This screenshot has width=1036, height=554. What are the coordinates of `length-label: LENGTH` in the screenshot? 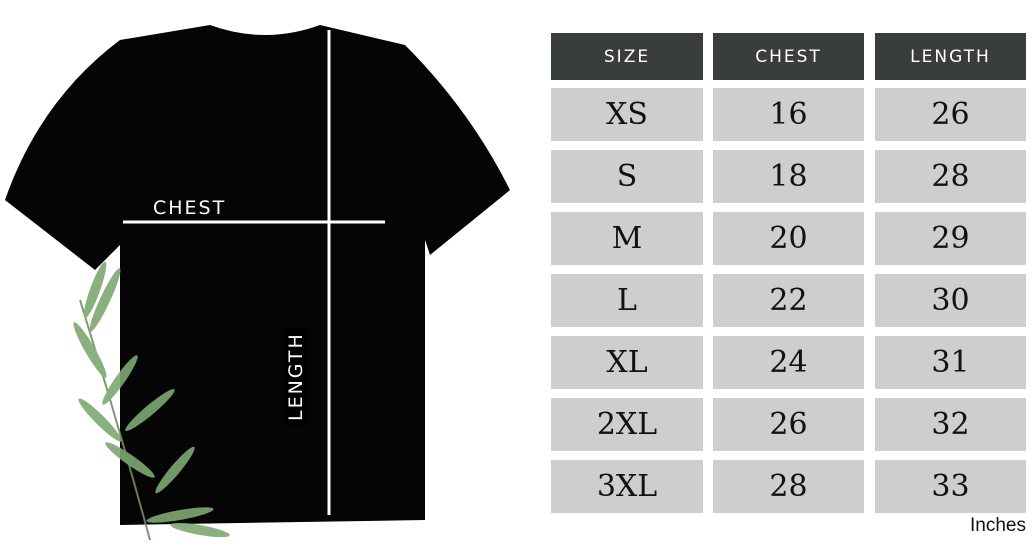 It's located at (296, 376).